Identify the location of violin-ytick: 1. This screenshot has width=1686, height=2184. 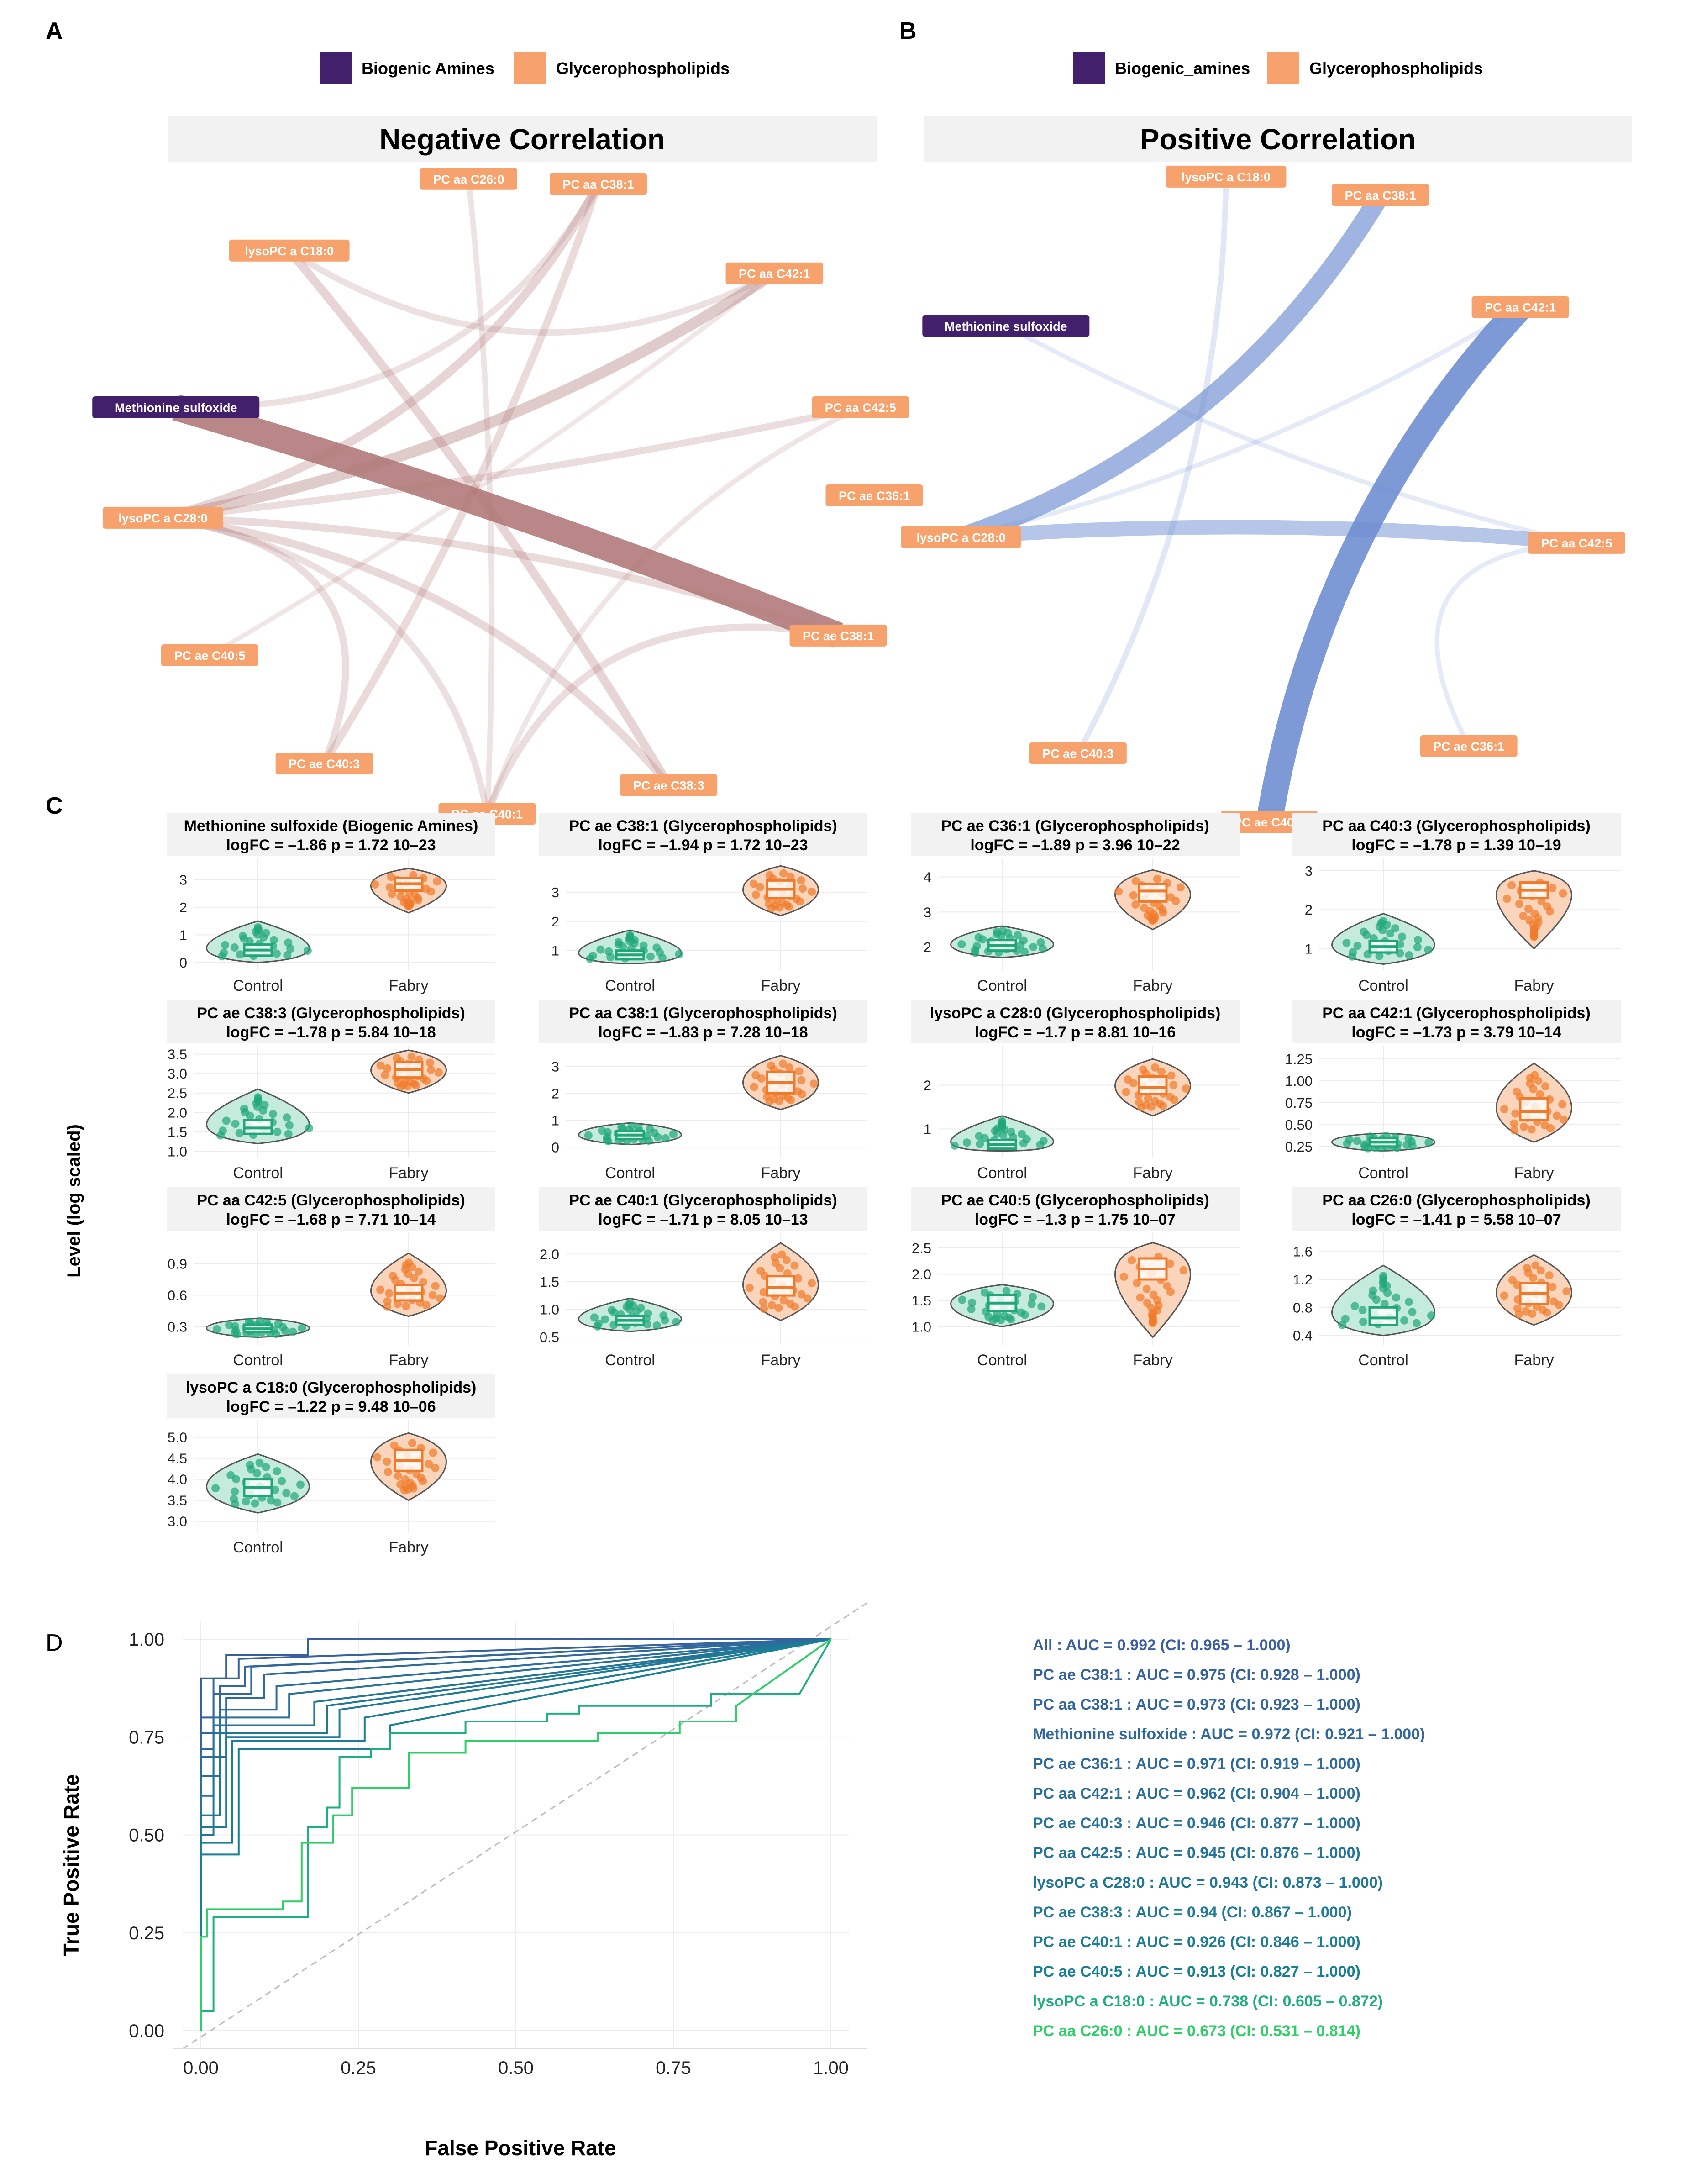
(555, 1120).